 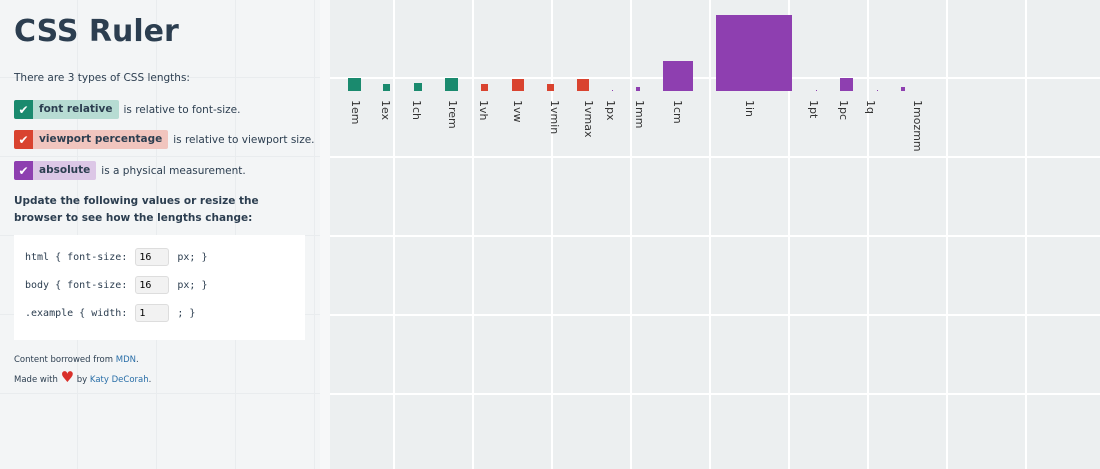 I want to click on author-link: Katy DeCorah, so click(x=119, y=380).